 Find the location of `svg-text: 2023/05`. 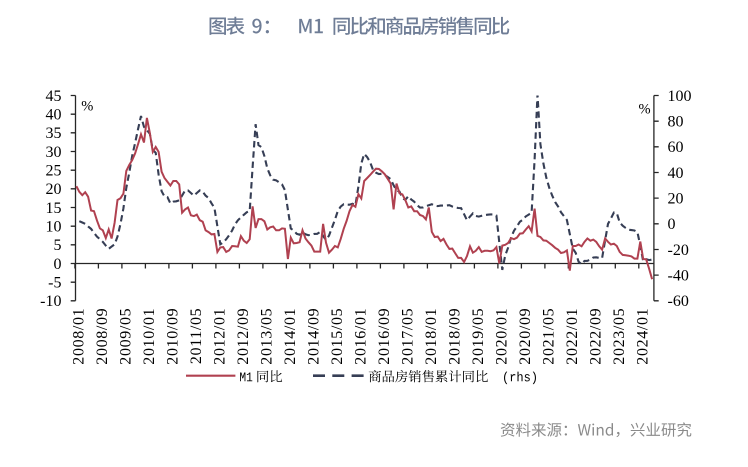

svg-text: 2023/05 is located at coordinates (619, 336).